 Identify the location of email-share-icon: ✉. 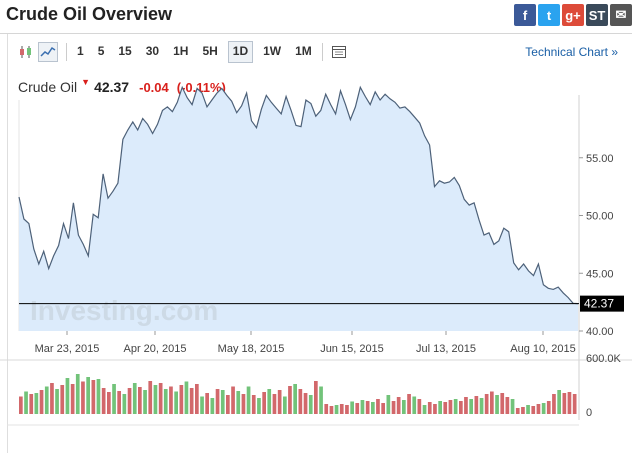
(621, 15).